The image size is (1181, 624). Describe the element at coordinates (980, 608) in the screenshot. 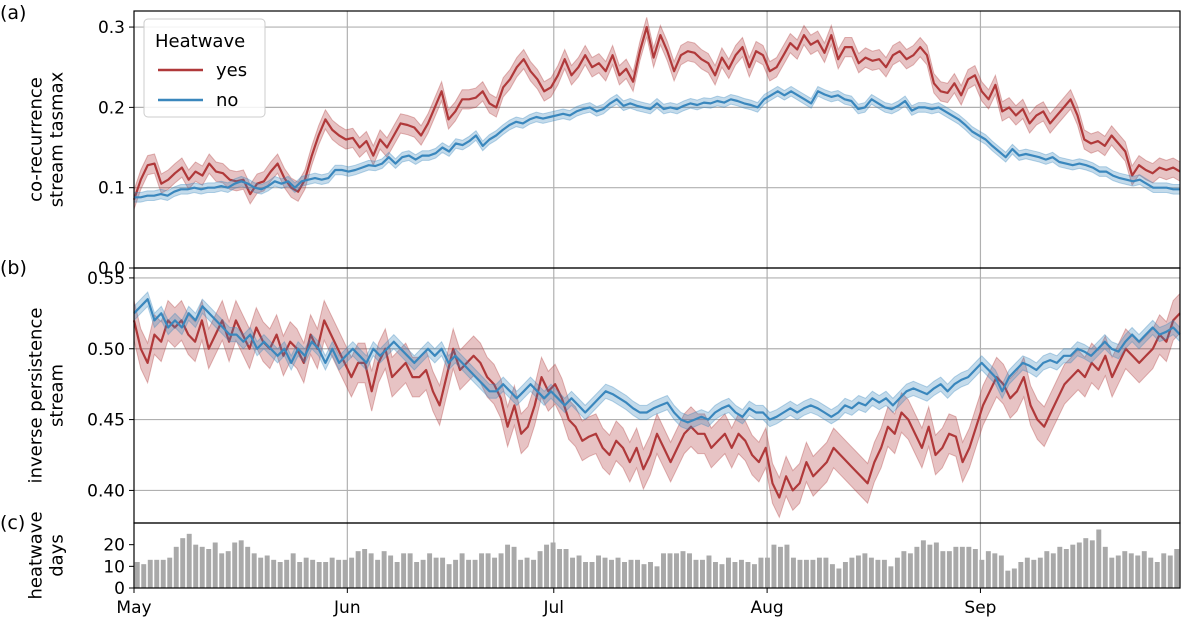

I see `x-tick-label: Sep` at that location.